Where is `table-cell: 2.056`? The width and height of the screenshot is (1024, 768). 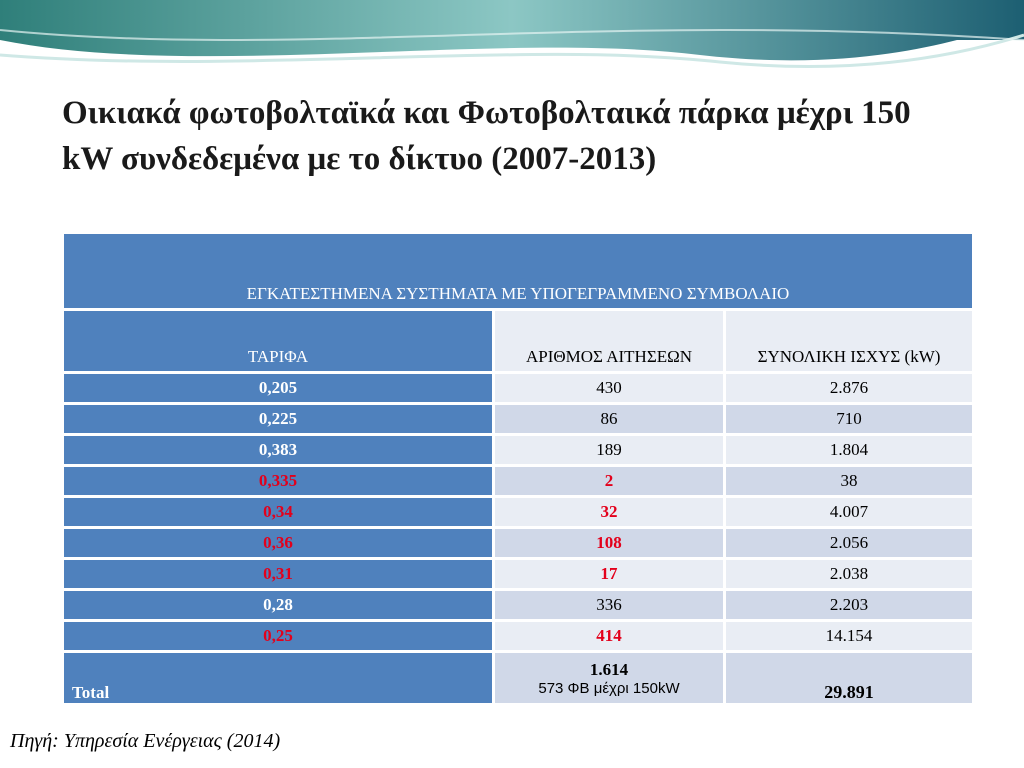 table-cell: 2.056 is located at coordinates (849, 543).